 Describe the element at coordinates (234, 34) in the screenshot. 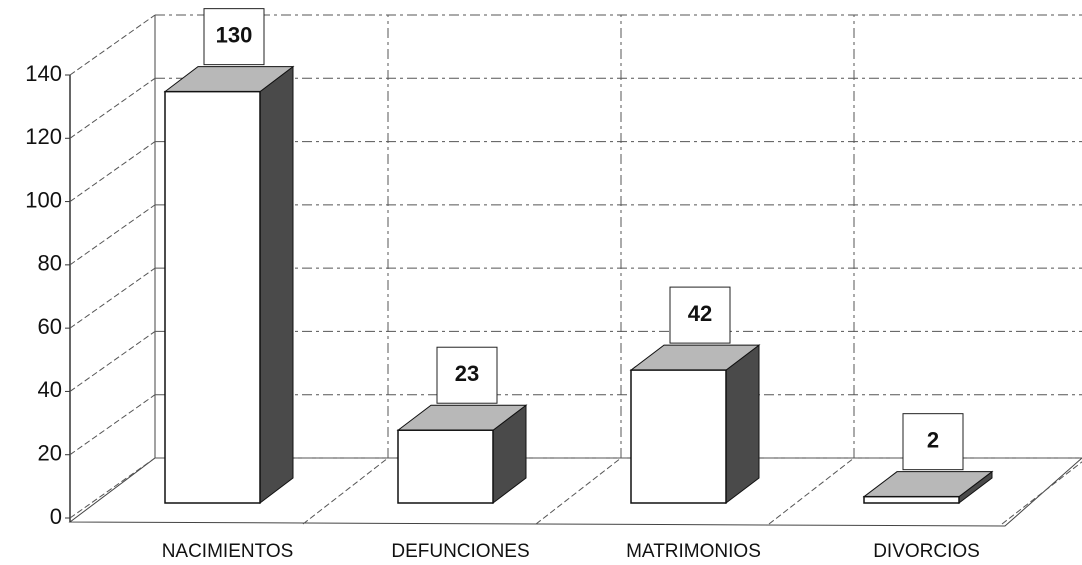

I see `value-label: 130` at that location.